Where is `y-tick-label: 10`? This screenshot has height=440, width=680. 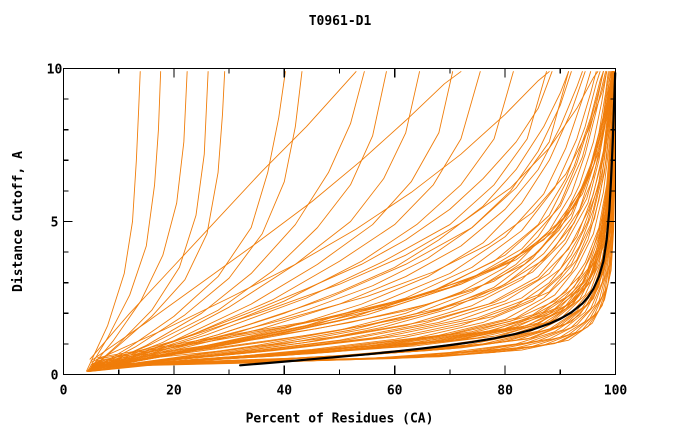 y-tick-label: 10 is located at coordinates (55, 70).